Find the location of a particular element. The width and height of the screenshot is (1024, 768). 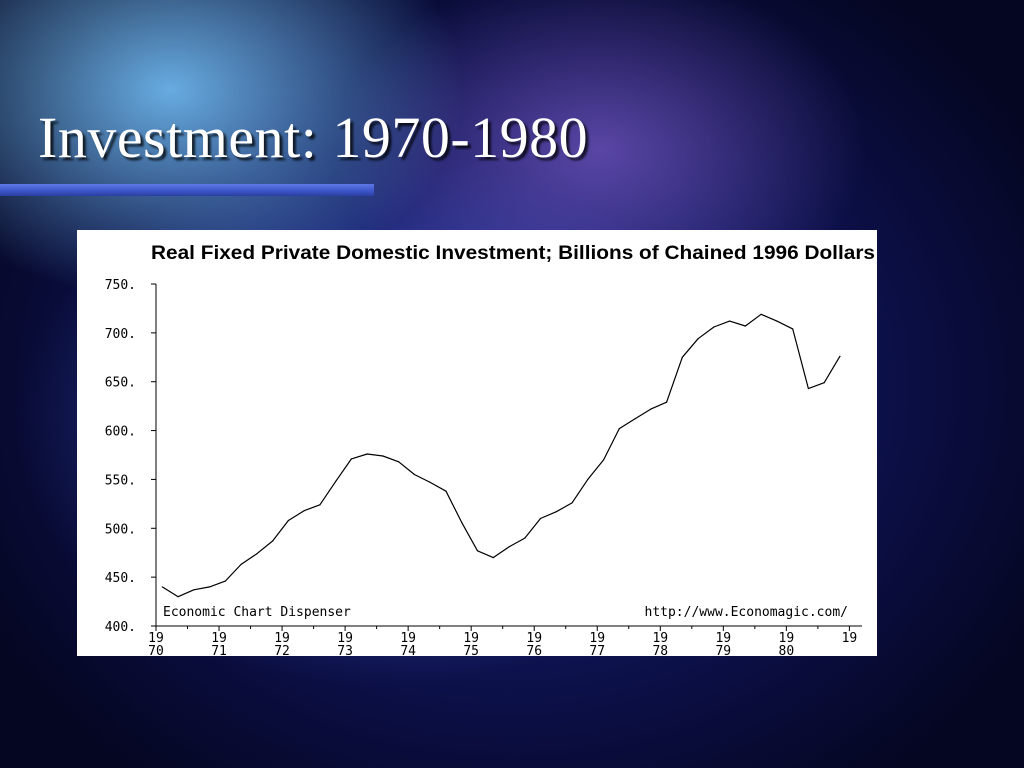

x-tick-label-bottom: 80 is located at coordinates (787, 650).